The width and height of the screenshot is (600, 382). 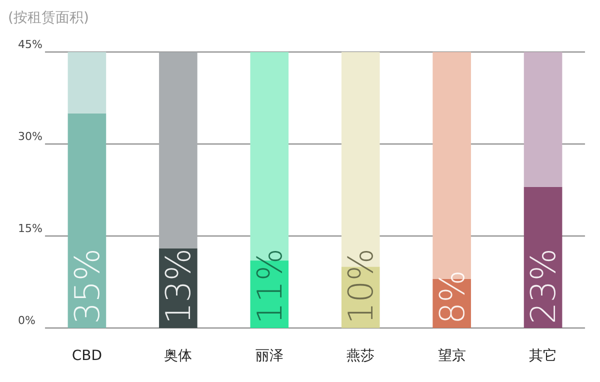 What do you see at coordinates (270, 286) in the screenshot?
I see `data-label: 11%` at bounding box center [270, 286].